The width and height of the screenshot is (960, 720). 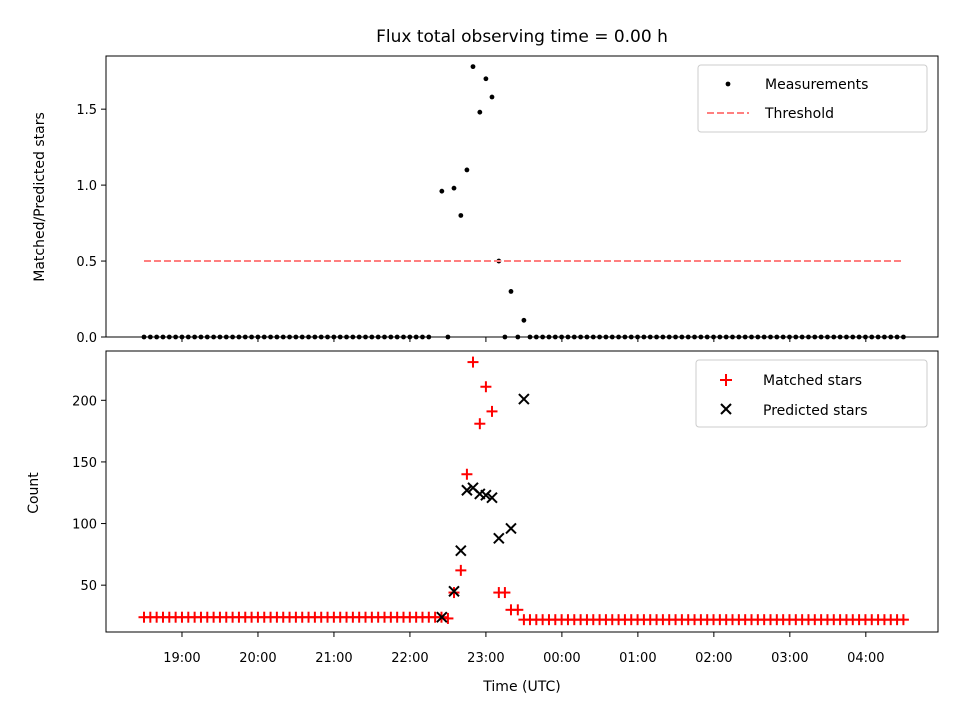 What do you see at coordinates (726, 409) in the screenshot?
I see `legend-swatch-predicted-stars` at bounding box center [726, 409].